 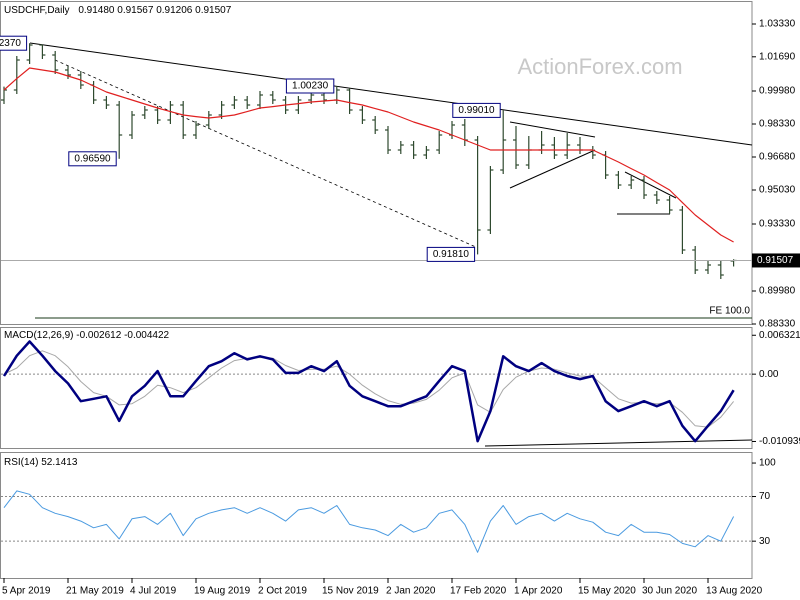 What do you see at coordinates (98, 335) in the screenshot?
I see `macd-value: -0.002612` at bounding box center [98, 335].